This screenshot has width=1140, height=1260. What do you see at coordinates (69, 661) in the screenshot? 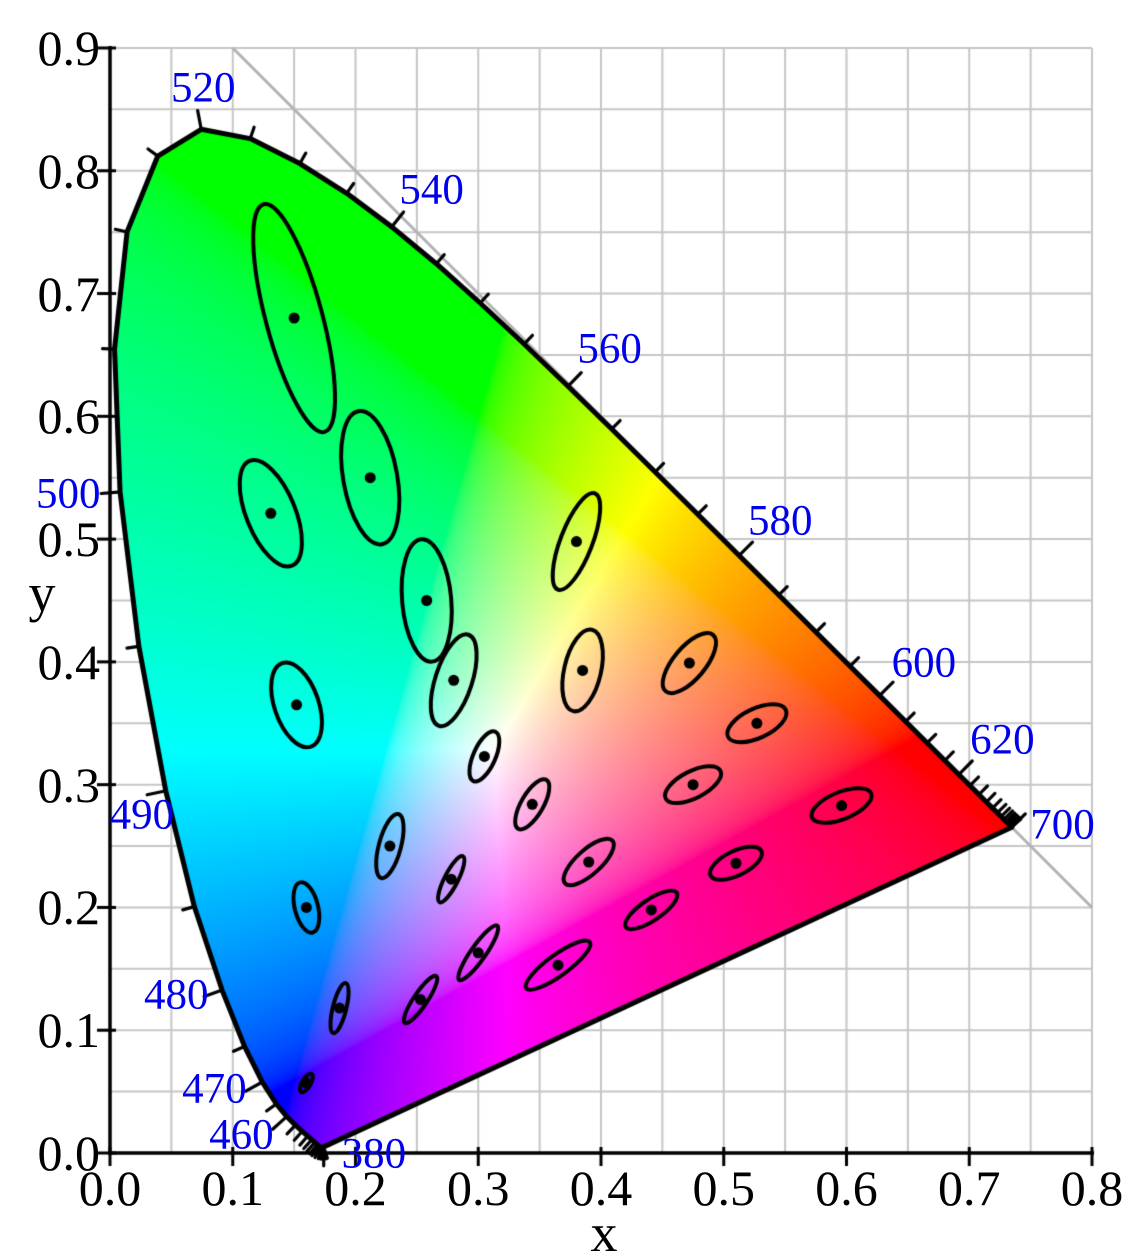
I see `y-axis-tick-label: 0.4` at bounding box center [69, 661].